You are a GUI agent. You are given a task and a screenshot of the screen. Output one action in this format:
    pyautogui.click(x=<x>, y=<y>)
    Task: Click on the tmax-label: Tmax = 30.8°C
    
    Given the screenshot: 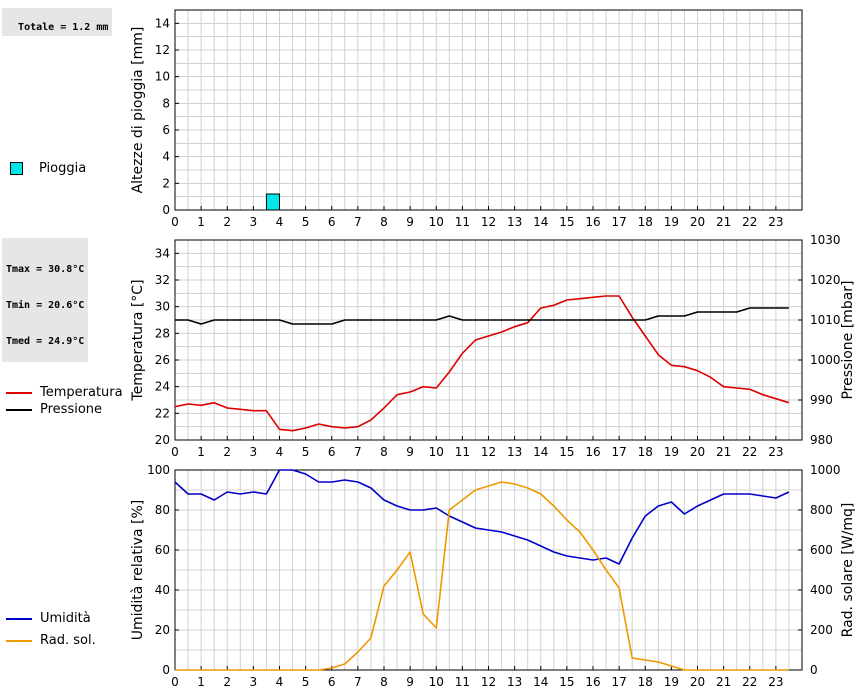 What is the action you would take?
    pyautogui.click(x=45, y=269)
    